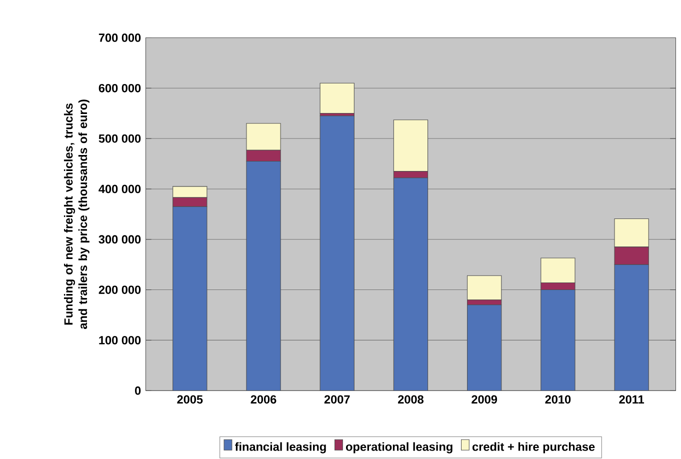 This screenshot has width=681, height=459. I want to click on y-tick-label: 500 000, so click(119, 138).